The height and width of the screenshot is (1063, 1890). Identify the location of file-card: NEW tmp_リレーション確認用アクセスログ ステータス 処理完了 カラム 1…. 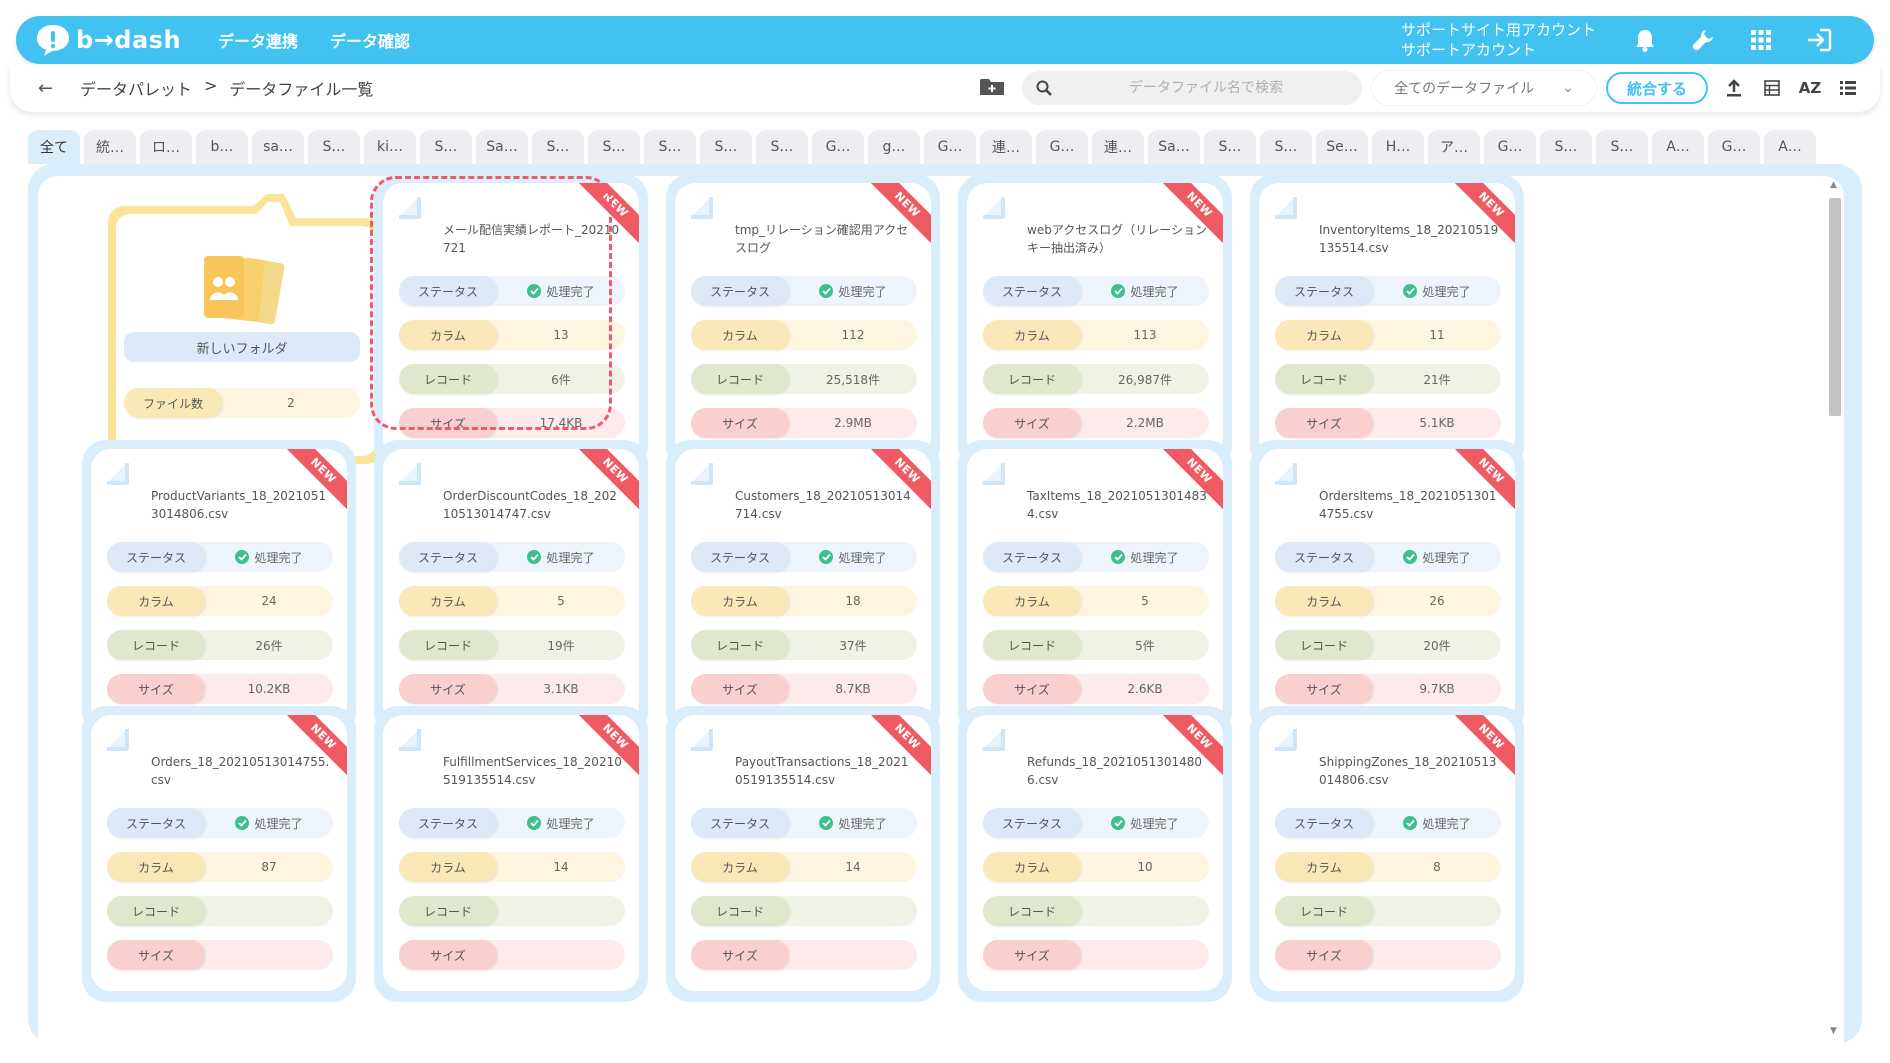
(803, 323).